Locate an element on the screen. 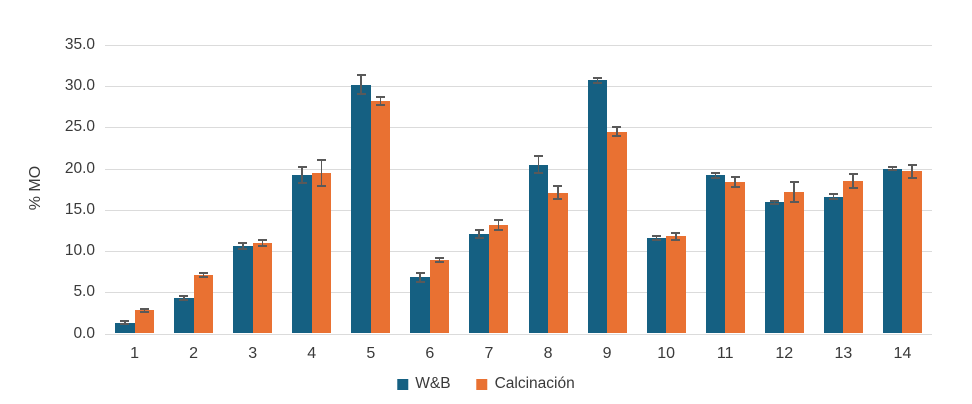 This screenshot has height=404, width=972. y-tick-label: 30.0 is located at coordinates (79, 86).